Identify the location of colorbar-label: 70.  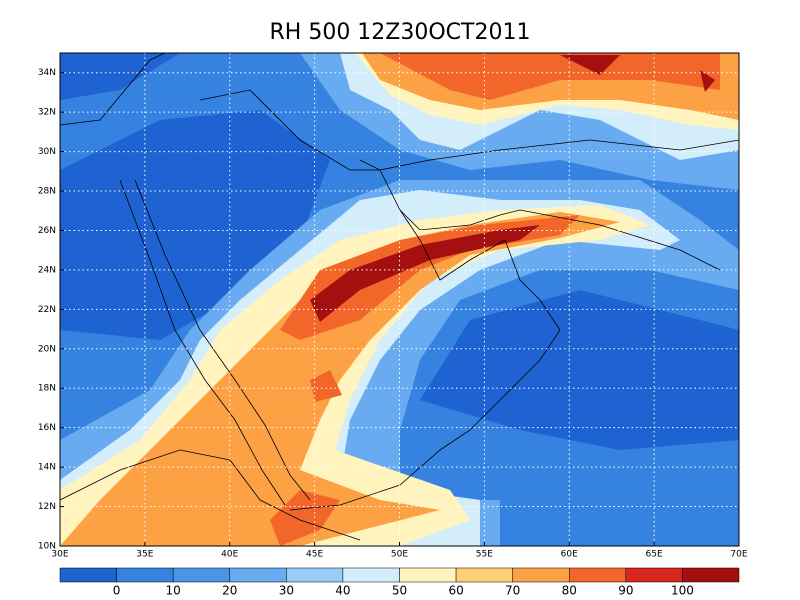
(512, 591).